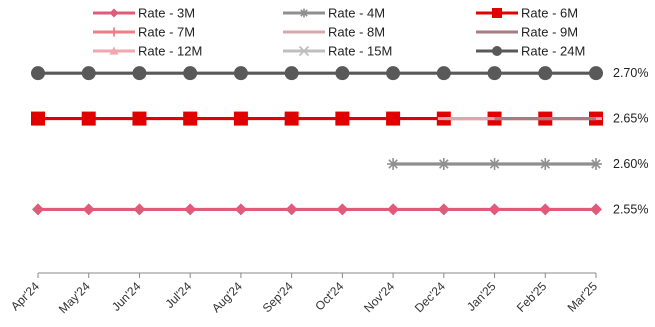 The image size is (655, 327). I want to click on legend-label: Rate - 24M, so click(553, 51).